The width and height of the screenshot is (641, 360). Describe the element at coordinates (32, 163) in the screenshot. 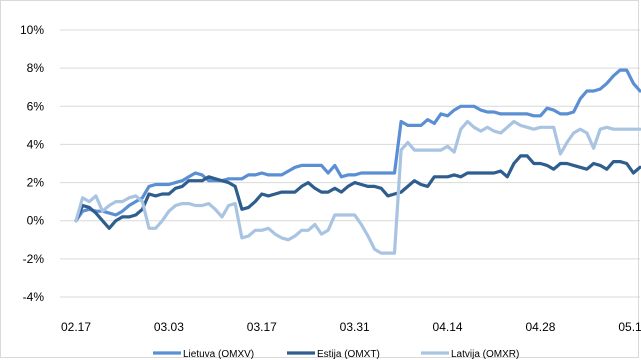

I see `y-axis-ticks: -4% -2% 0% 2% 4% 6% 8% 10%` at that location.